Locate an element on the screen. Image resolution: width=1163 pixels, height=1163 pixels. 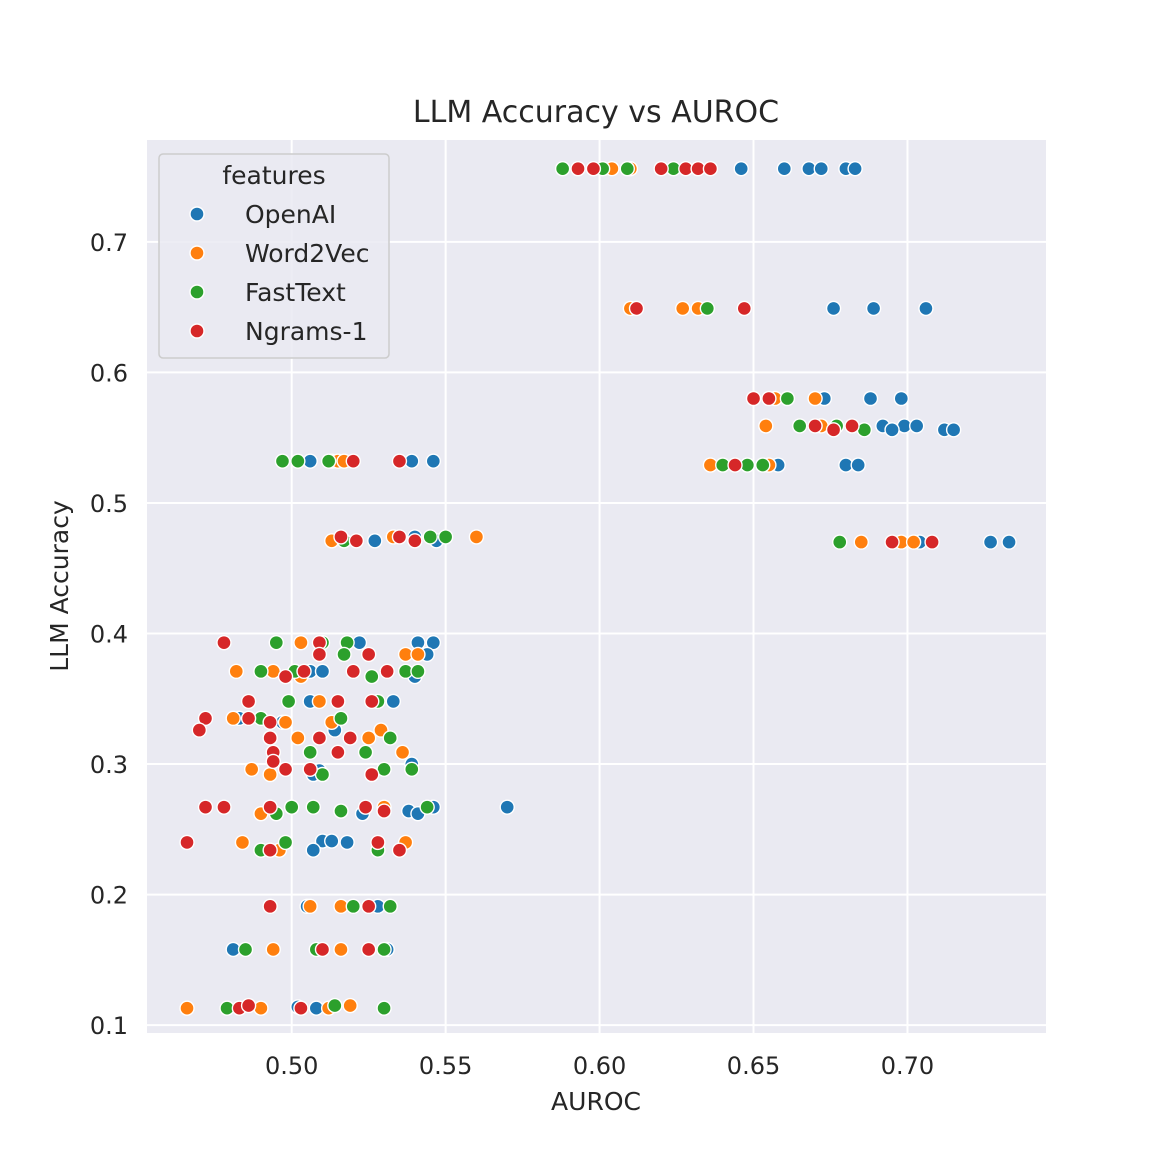
y-tick-label: 0.7 is located at coordinates (109, 243).